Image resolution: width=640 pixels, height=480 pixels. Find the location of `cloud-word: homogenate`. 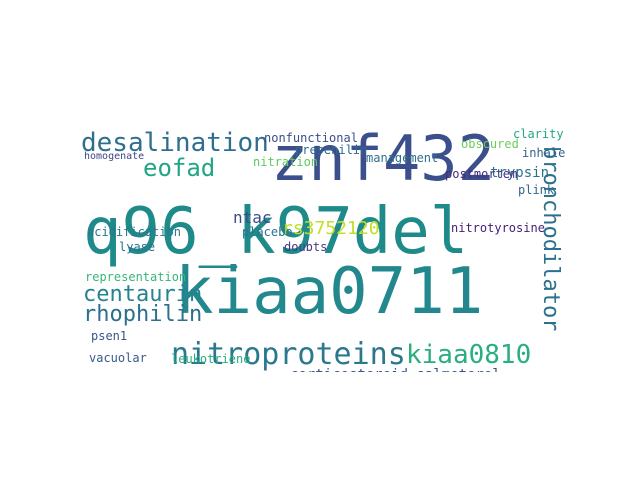

cloud-word: homogenate is located at coordinates (114, 156).